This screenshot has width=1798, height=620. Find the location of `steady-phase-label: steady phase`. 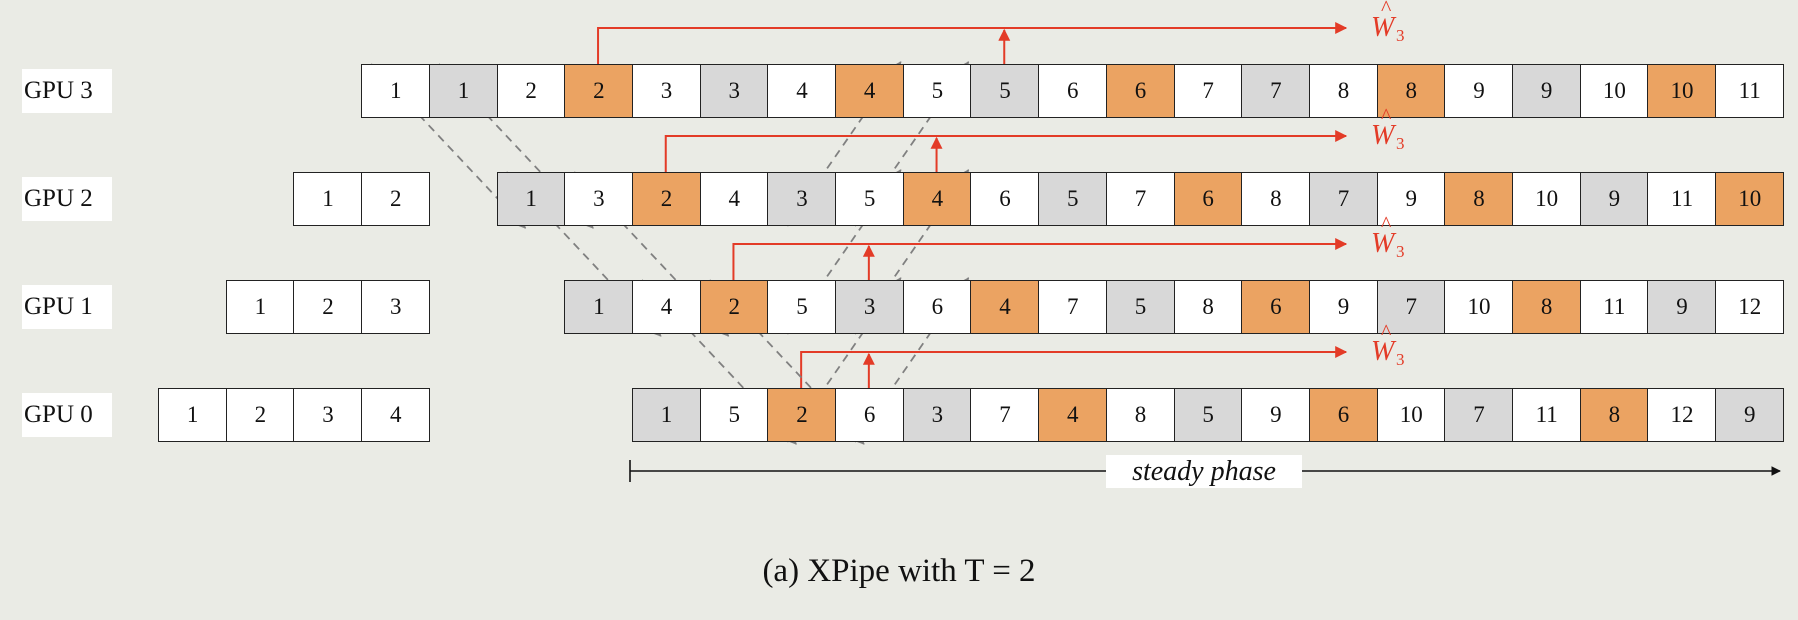

steady-phase-label: steady phase is located at coordinates (1204, 471).